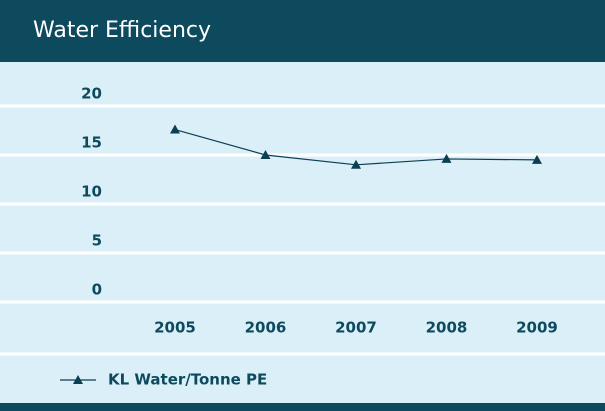 Image resolution: width=605 pixels, height=411 pixels. Describe the element at coordinates (91, 192) in the screenshot. I see `y-tick-label: 10` at that location.